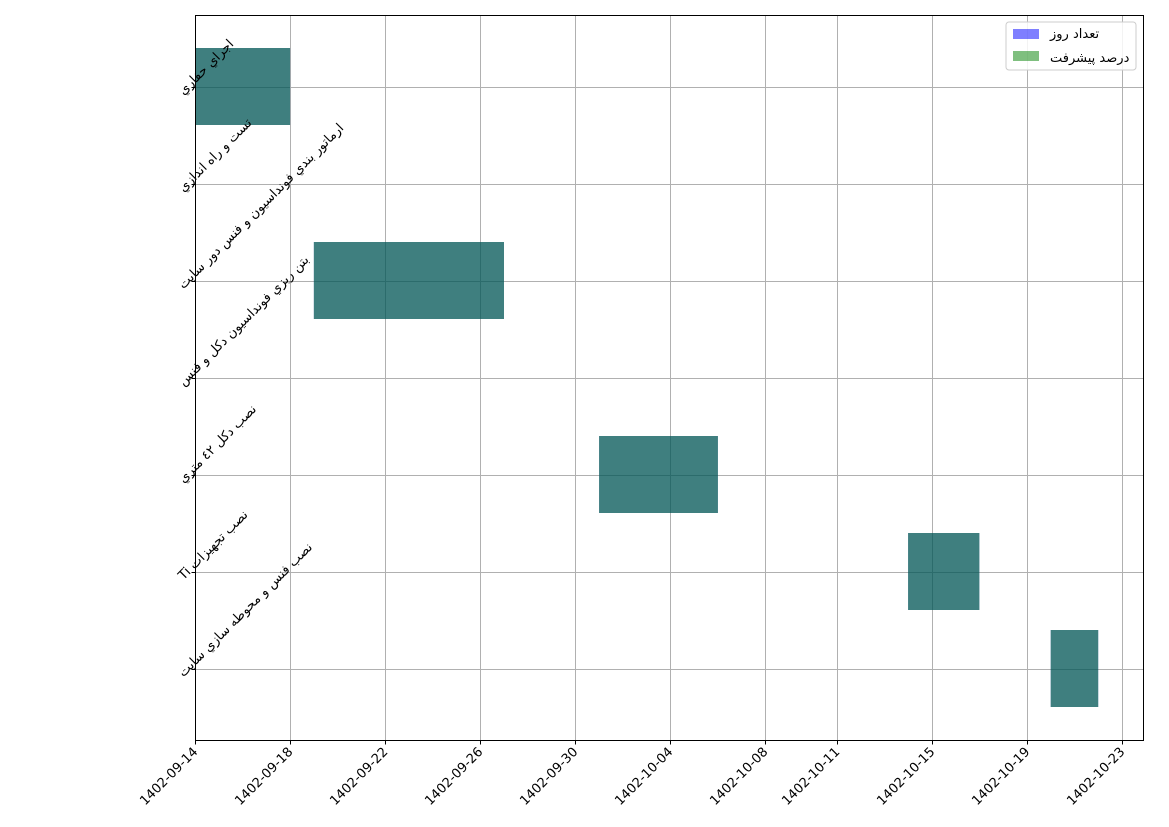  I want to click on x-tick-label: 1402-10-04, so click(644, 777).